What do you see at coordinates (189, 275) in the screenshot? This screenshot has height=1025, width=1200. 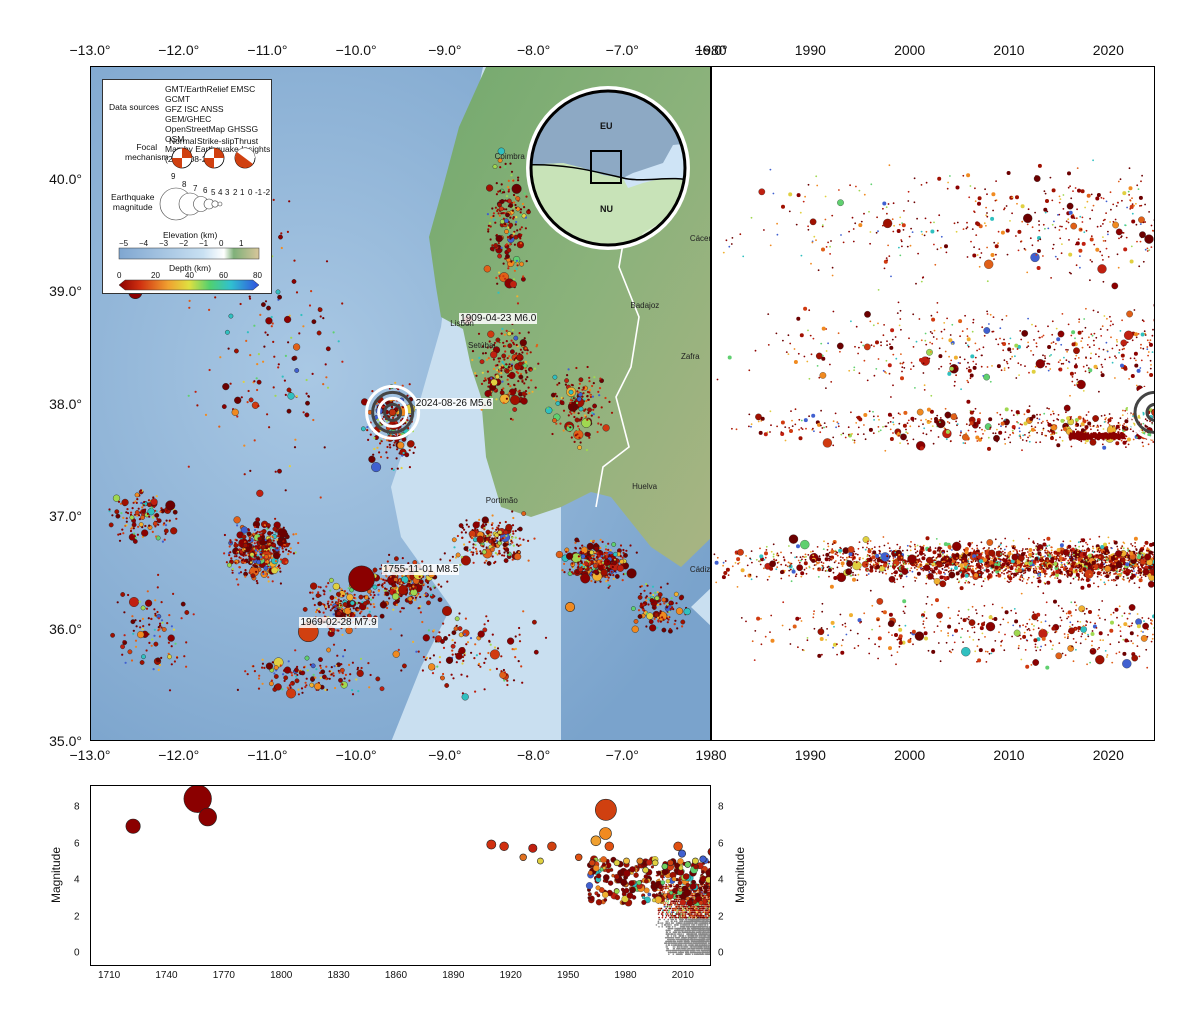 I see `depth-tick: 40` at bounding box center [189, 275].